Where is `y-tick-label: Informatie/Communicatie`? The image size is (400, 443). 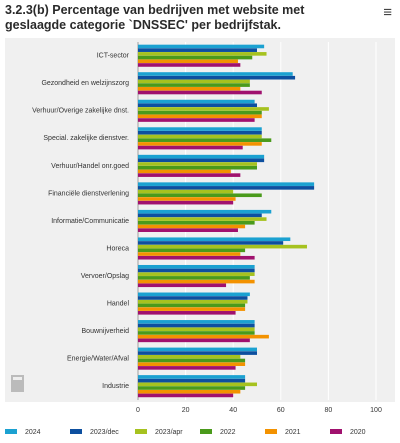 y-tick-label: Informatie/Communicatie is located at coordinates (90, 221).